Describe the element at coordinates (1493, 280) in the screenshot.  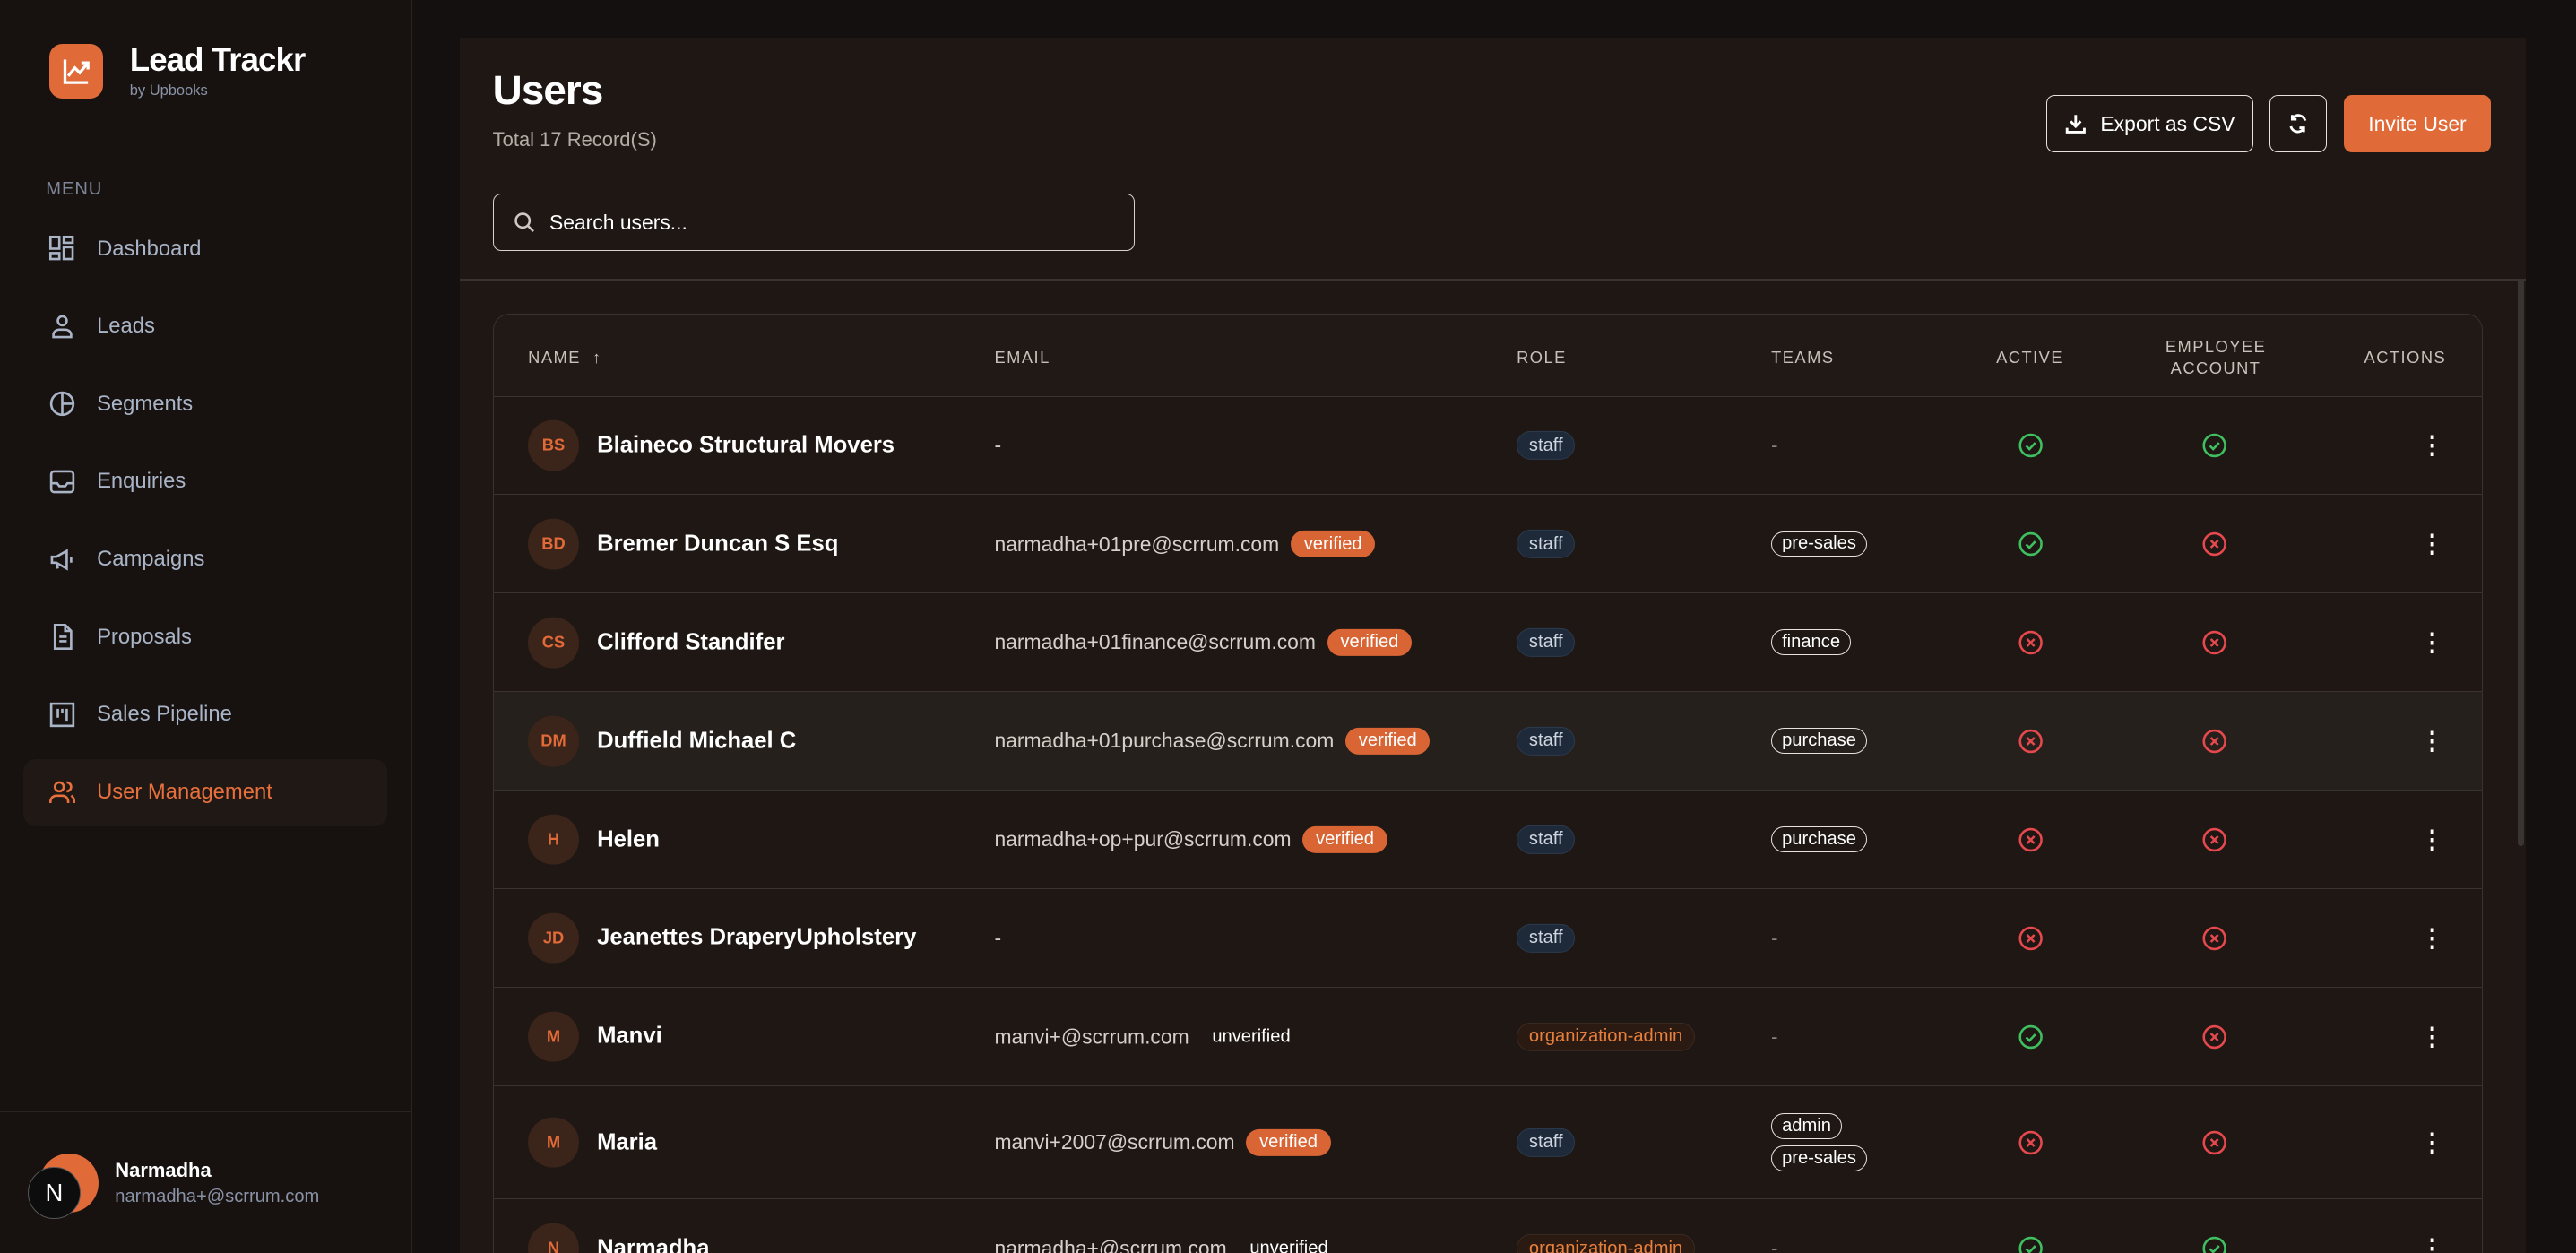
I see `divider` at that location.